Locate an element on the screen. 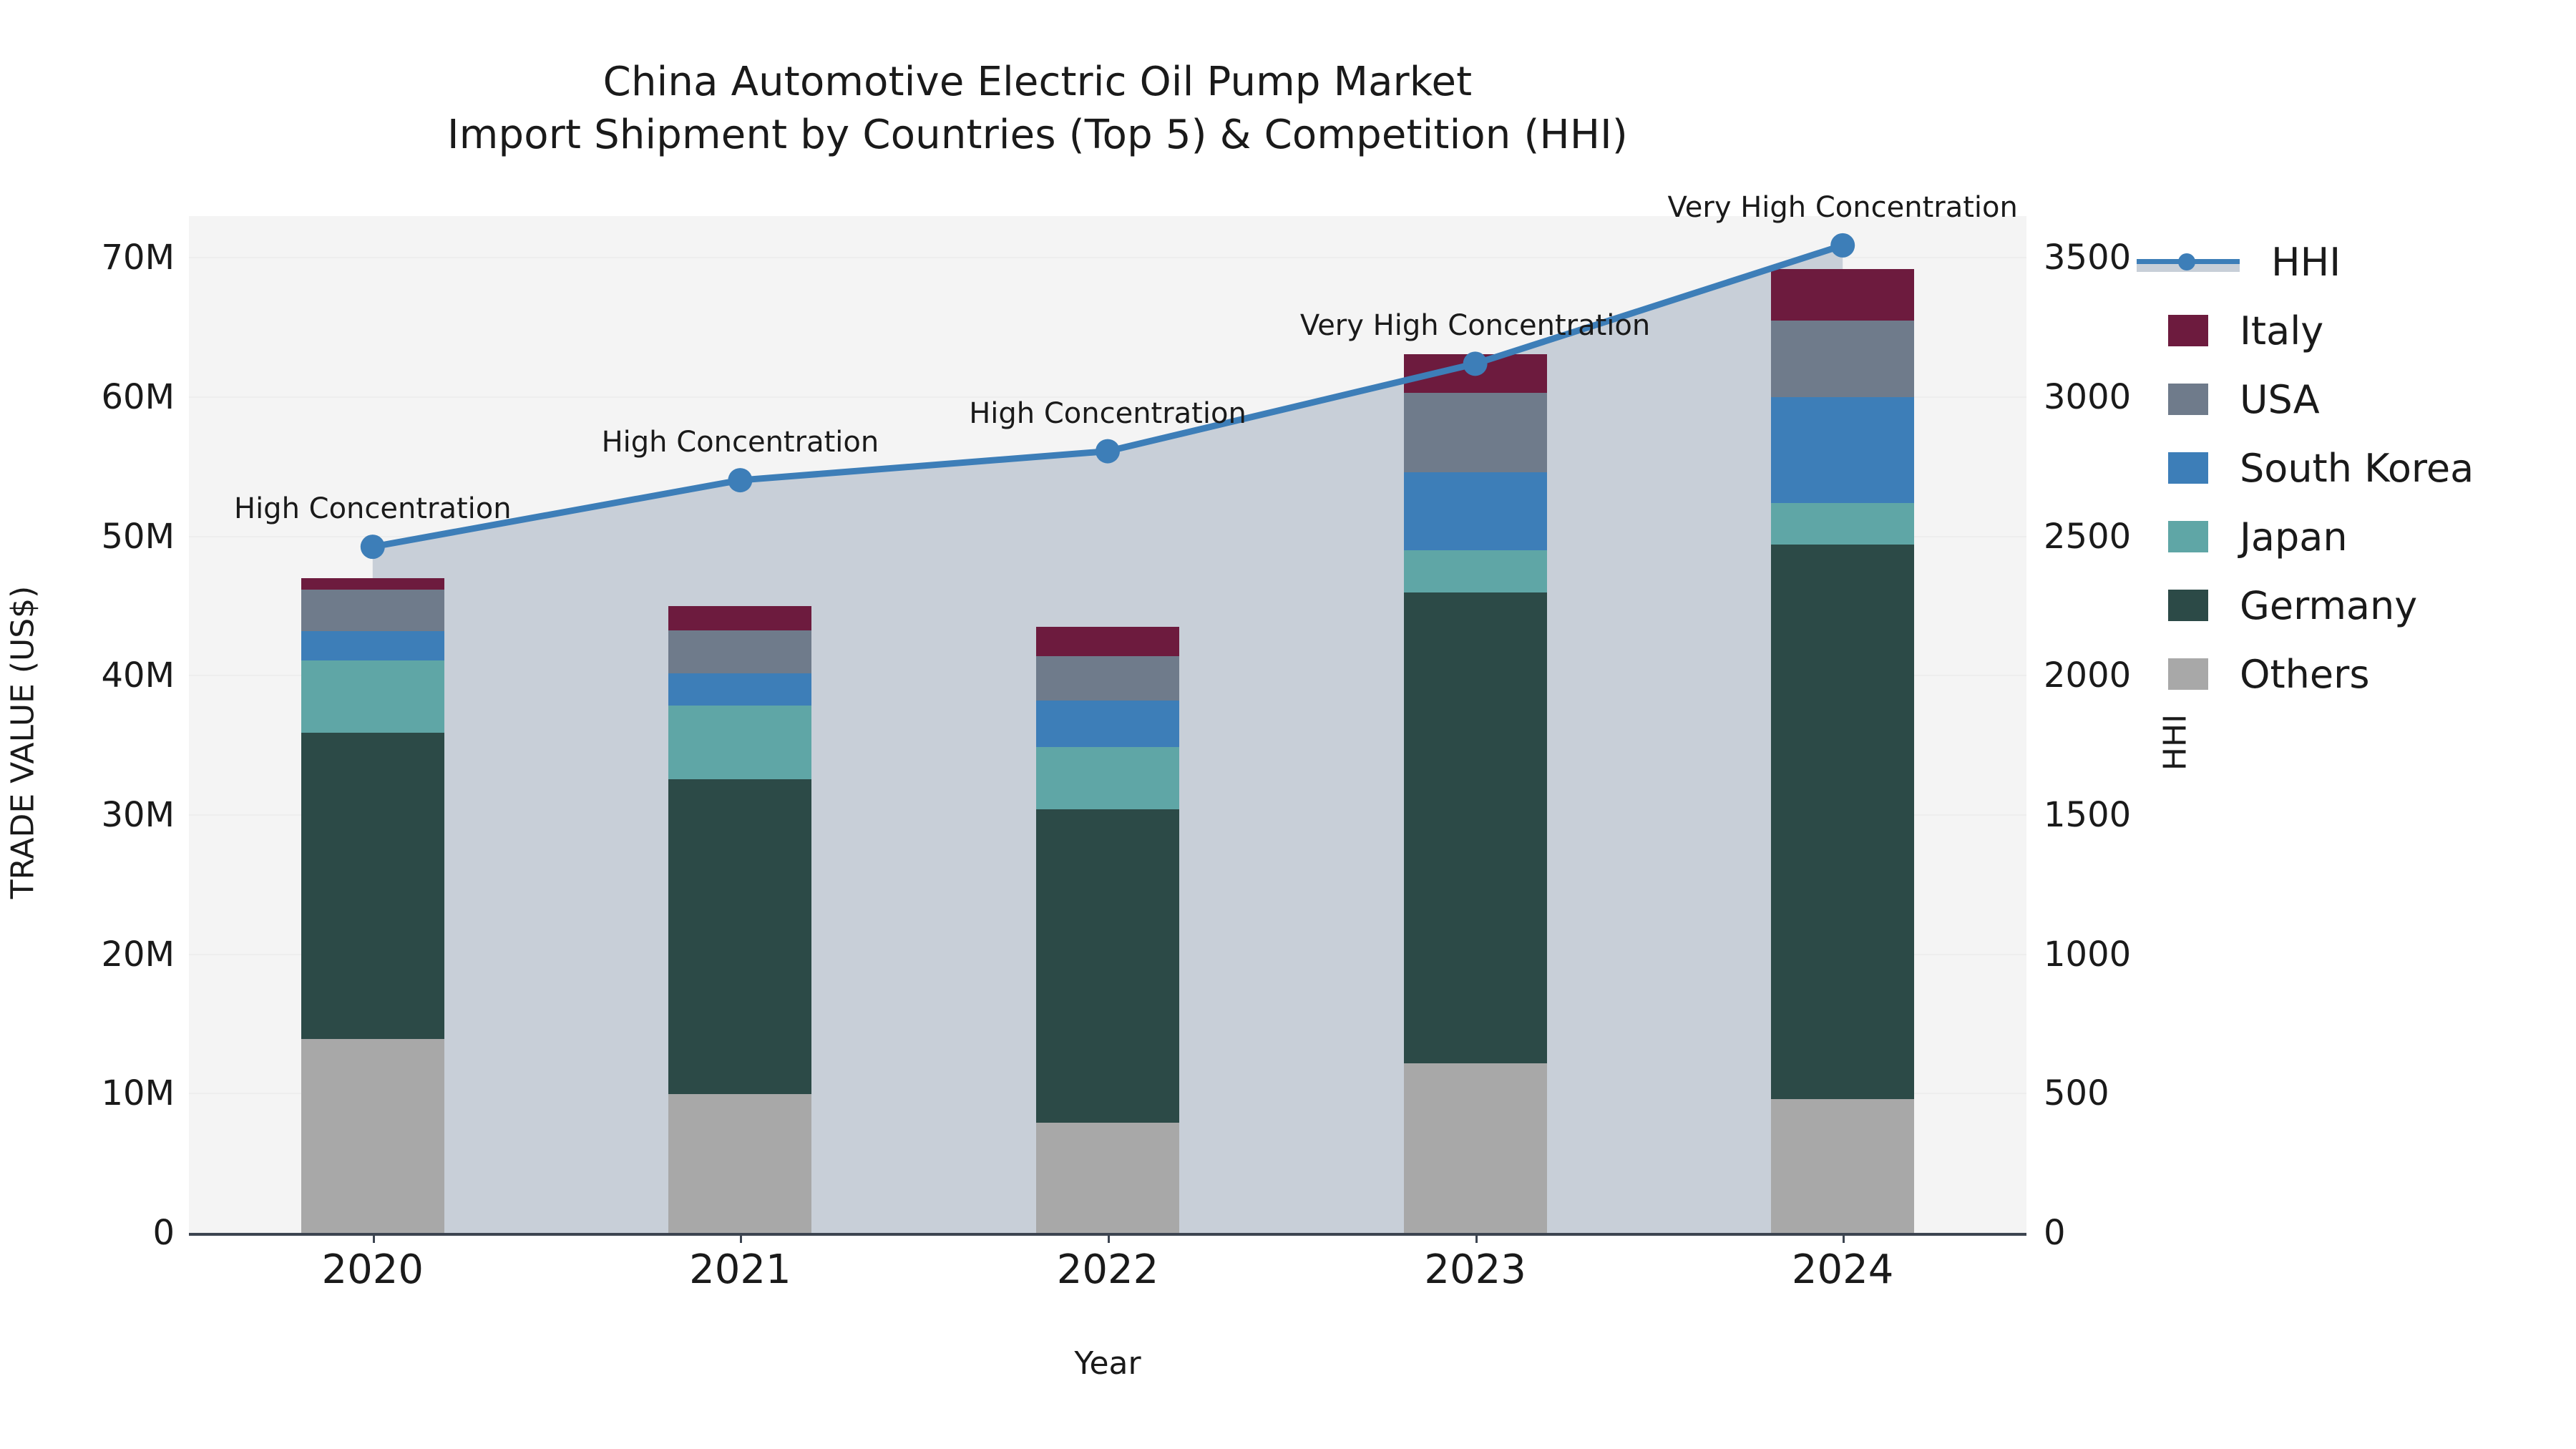 This screenshot has height=1449, width=2576. hhi-marker-2021 is located at coordinates (740, 480).